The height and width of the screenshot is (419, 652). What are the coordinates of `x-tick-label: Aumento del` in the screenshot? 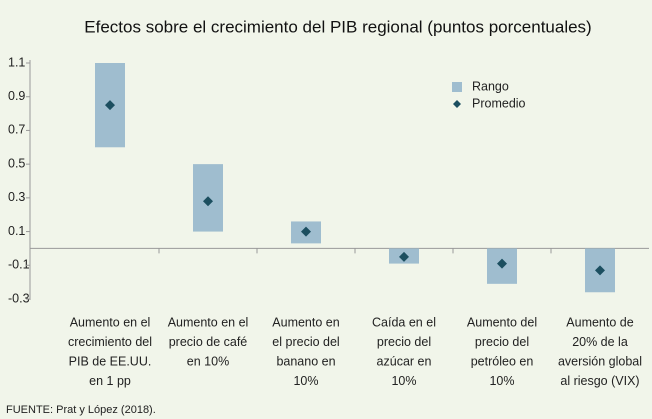 It's located at (502, 322).